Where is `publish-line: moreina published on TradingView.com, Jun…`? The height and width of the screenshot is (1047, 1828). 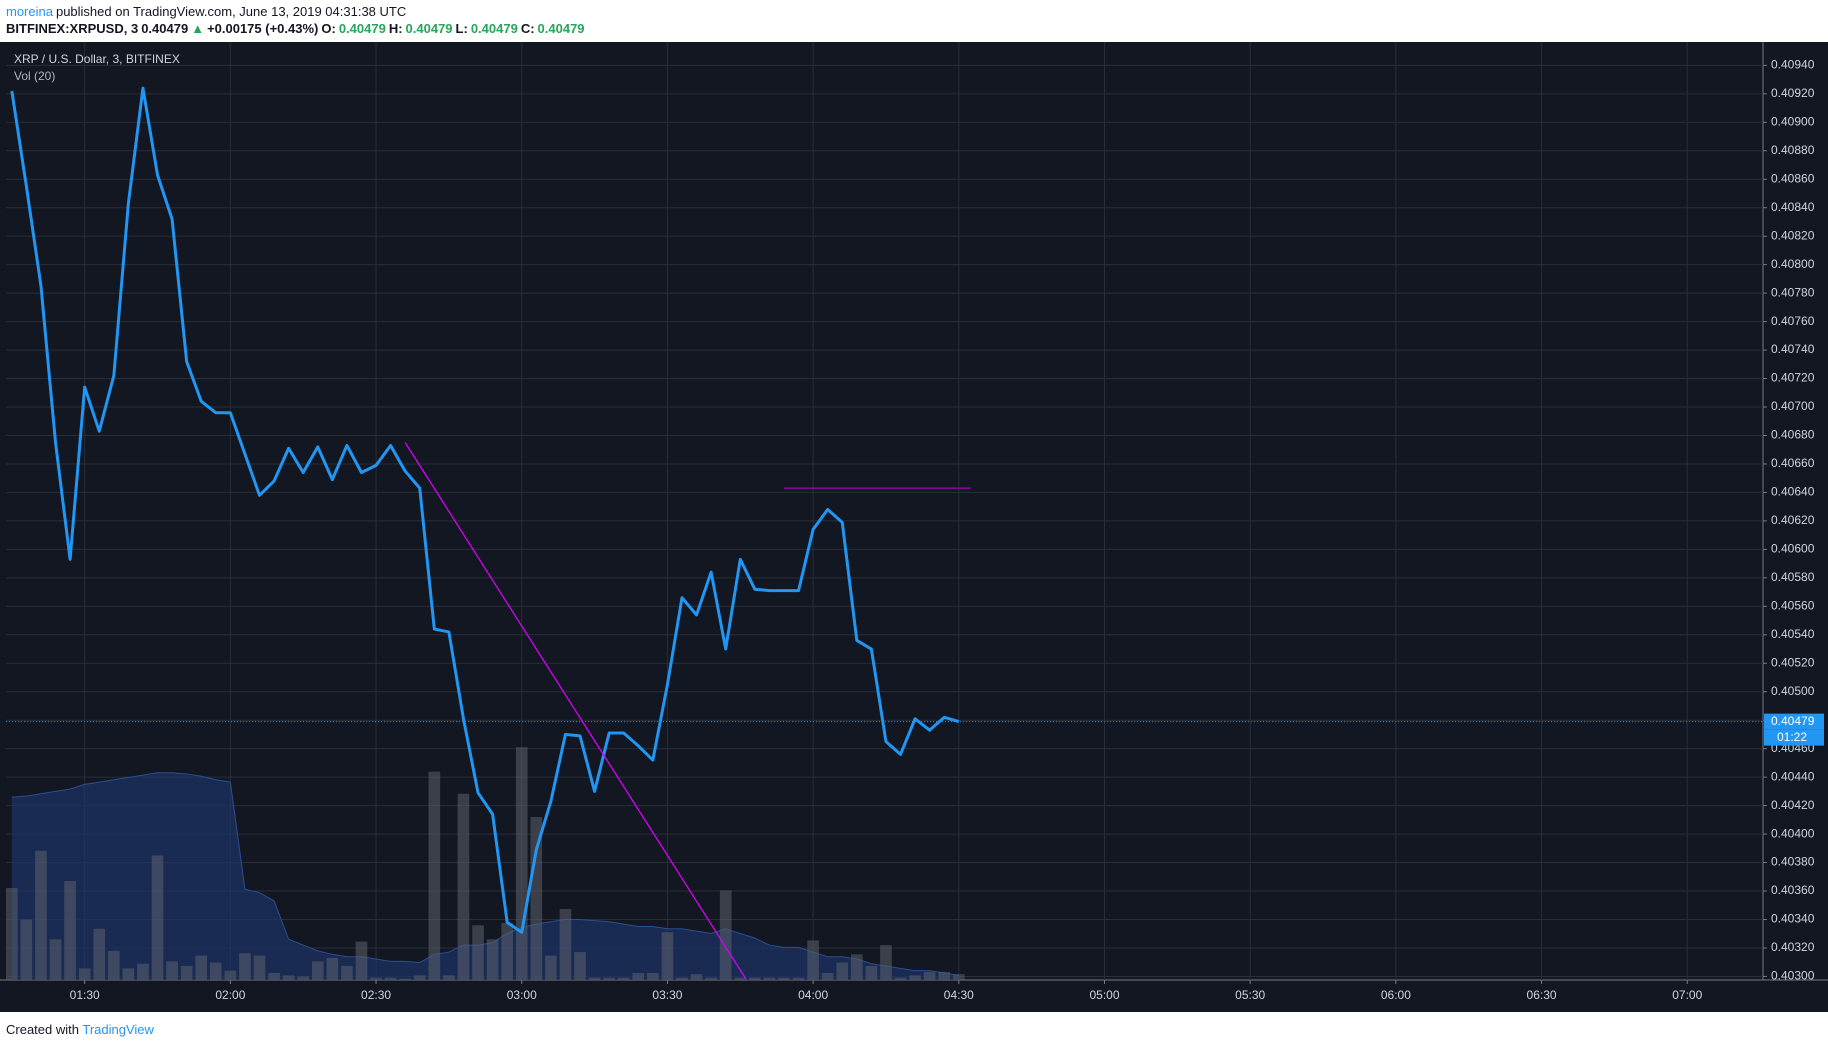
publish-line: moreina published on TradingView.com, Jun… is located at coordinates (207, 11).